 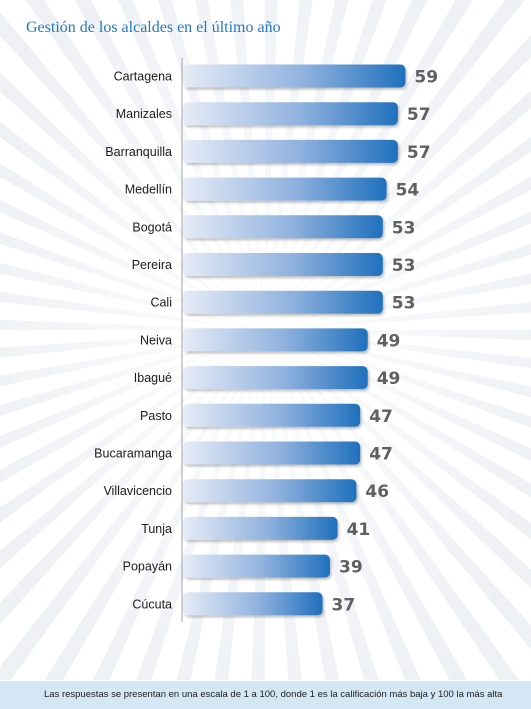 What do you see at coordinates (144, 114) in the screenshot?
I see `category-label-manizales: Manizales` at bounding box center [144, 114].